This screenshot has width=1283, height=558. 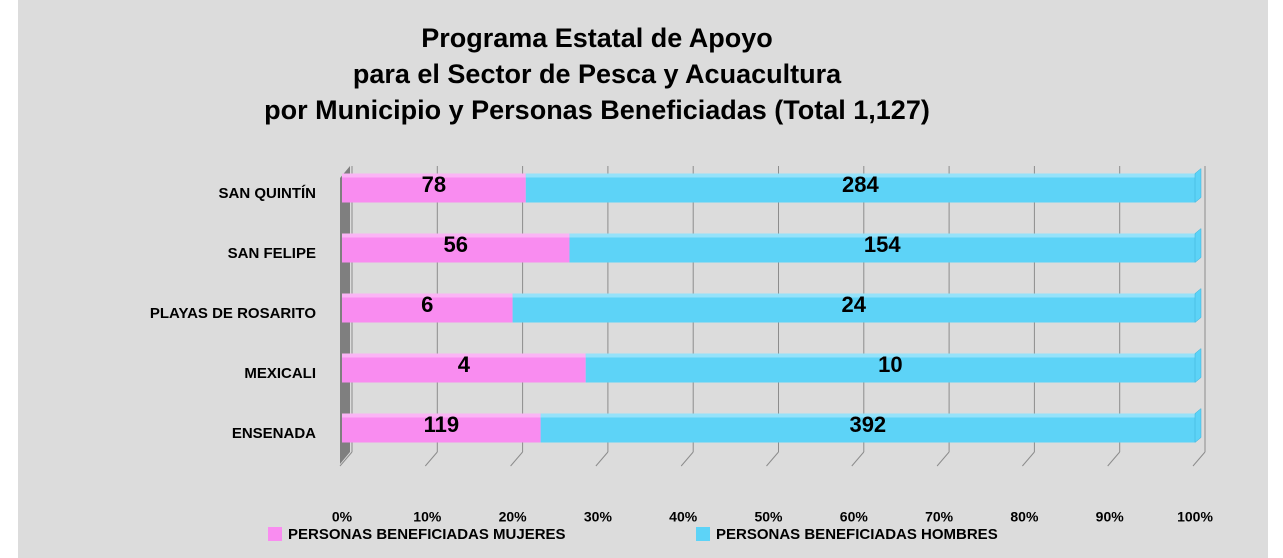 What do you see at coordinates (274, 433) in the screenshot?
I see `y-tick-label: ENSENADA` at bounding box center [274, 433].